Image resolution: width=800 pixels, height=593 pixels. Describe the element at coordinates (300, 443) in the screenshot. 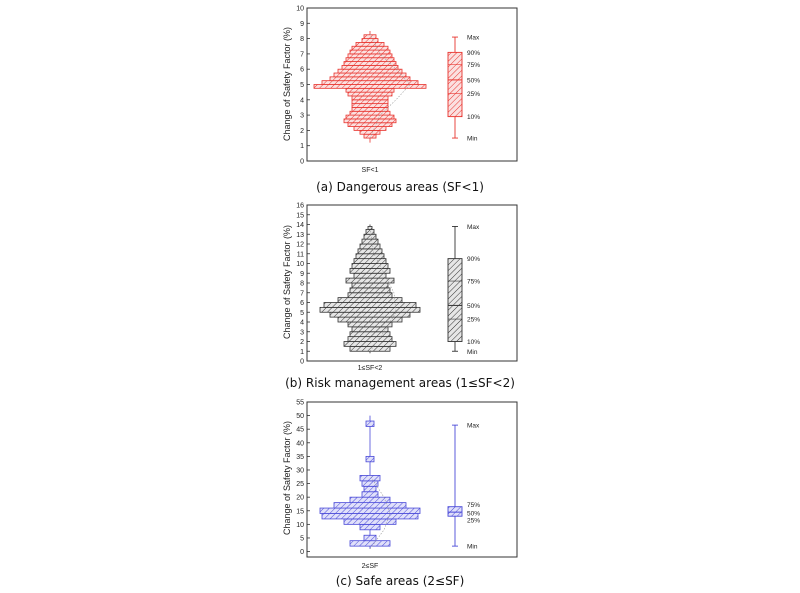

I see `y-tick-label: 40` at that location.